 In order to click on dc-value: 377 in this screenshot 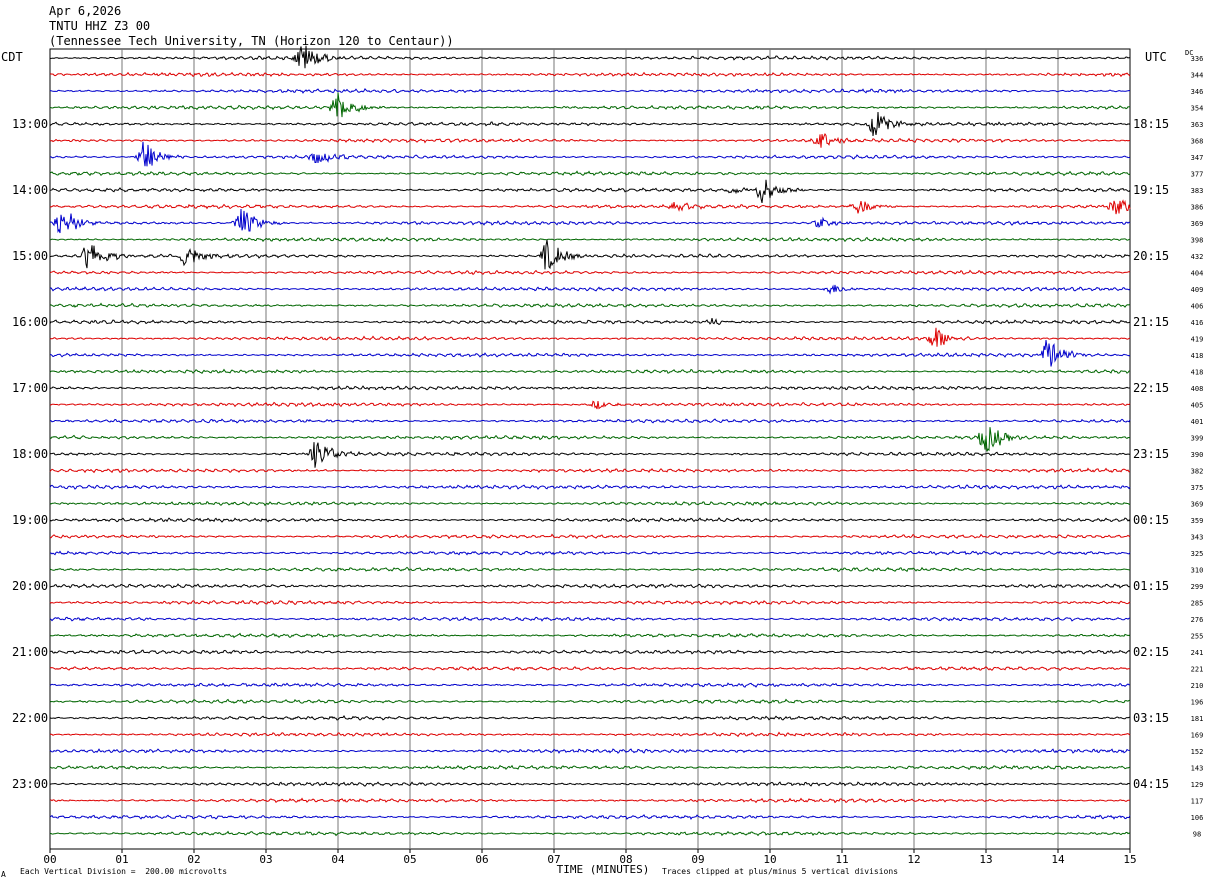, I will do `click(1197, 175)`.